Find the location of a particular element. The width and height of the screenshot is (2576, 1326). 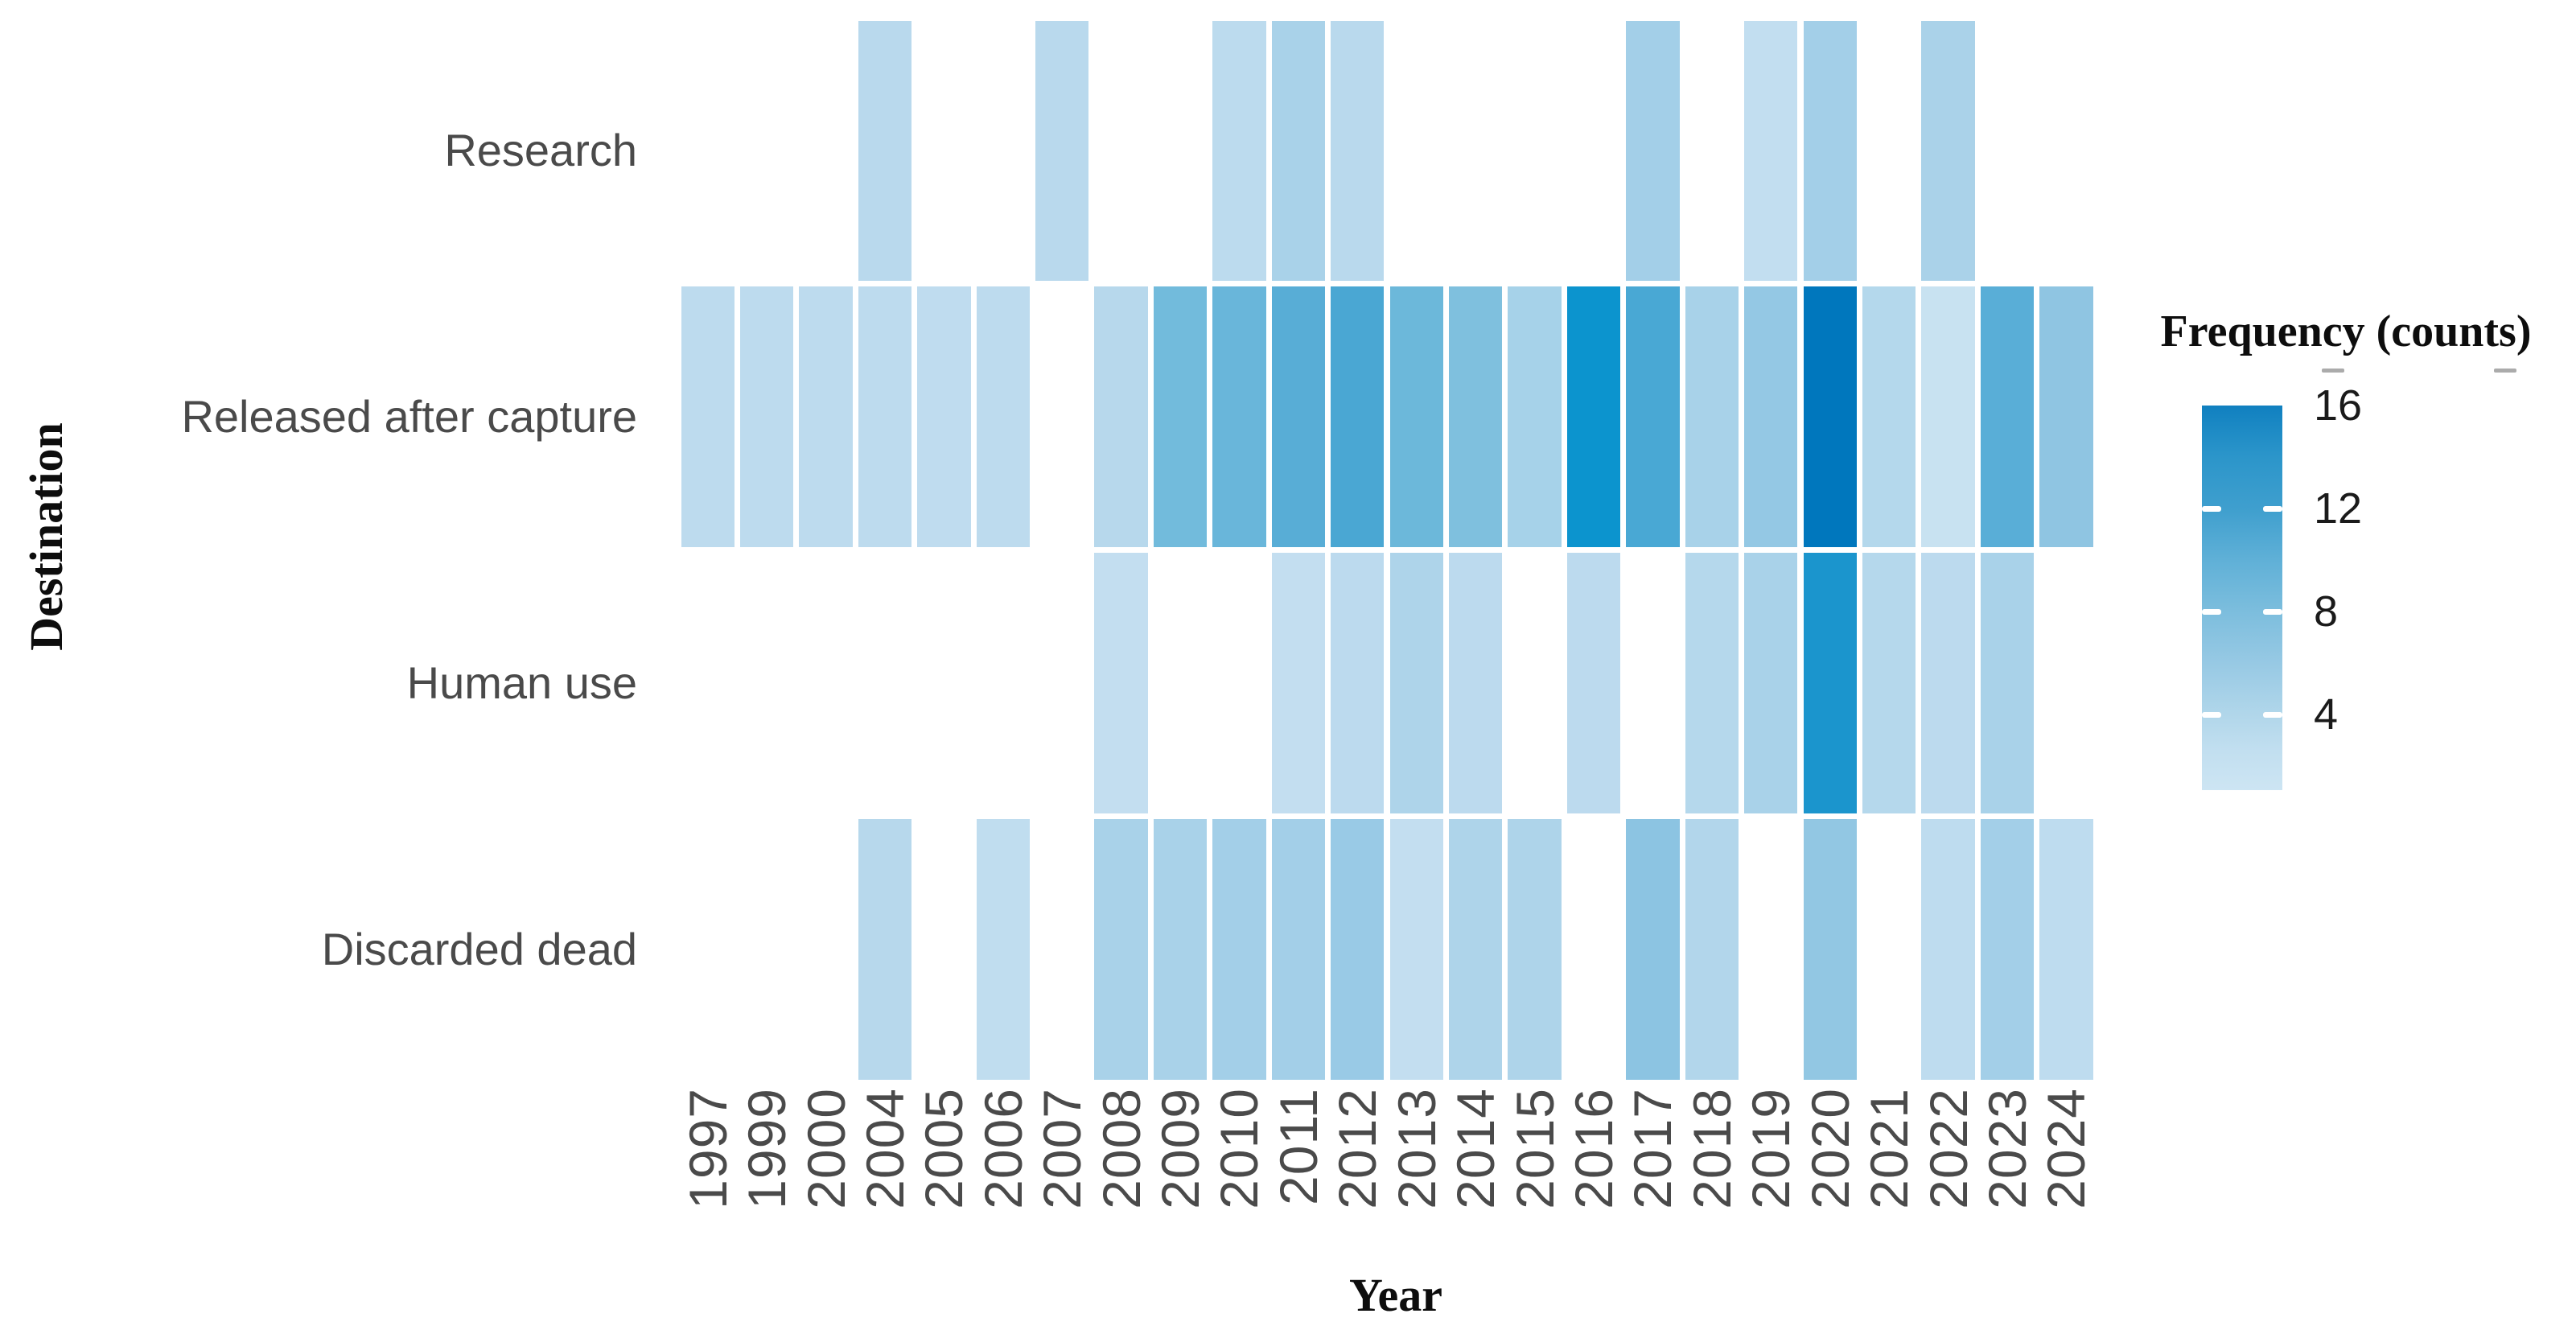

x-tick-label: 2006 is located at coordinates (1003, 1148).